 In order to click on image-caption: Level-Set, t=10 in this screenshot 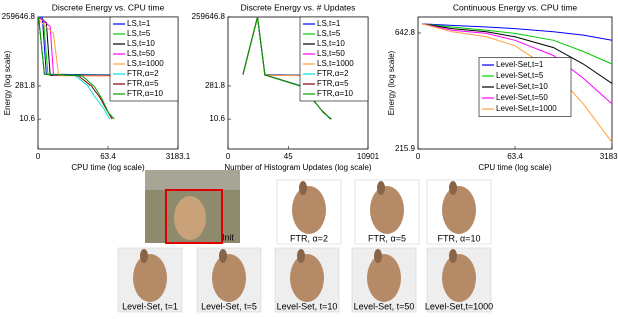, I will do `click(307, 306)`.